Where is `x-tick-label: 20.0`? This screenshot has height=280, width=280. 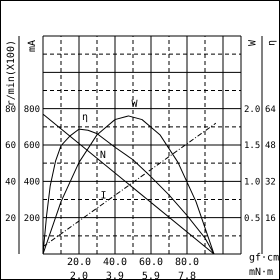 x-tick-label: 20.0 is located at coordinates (79, 262).